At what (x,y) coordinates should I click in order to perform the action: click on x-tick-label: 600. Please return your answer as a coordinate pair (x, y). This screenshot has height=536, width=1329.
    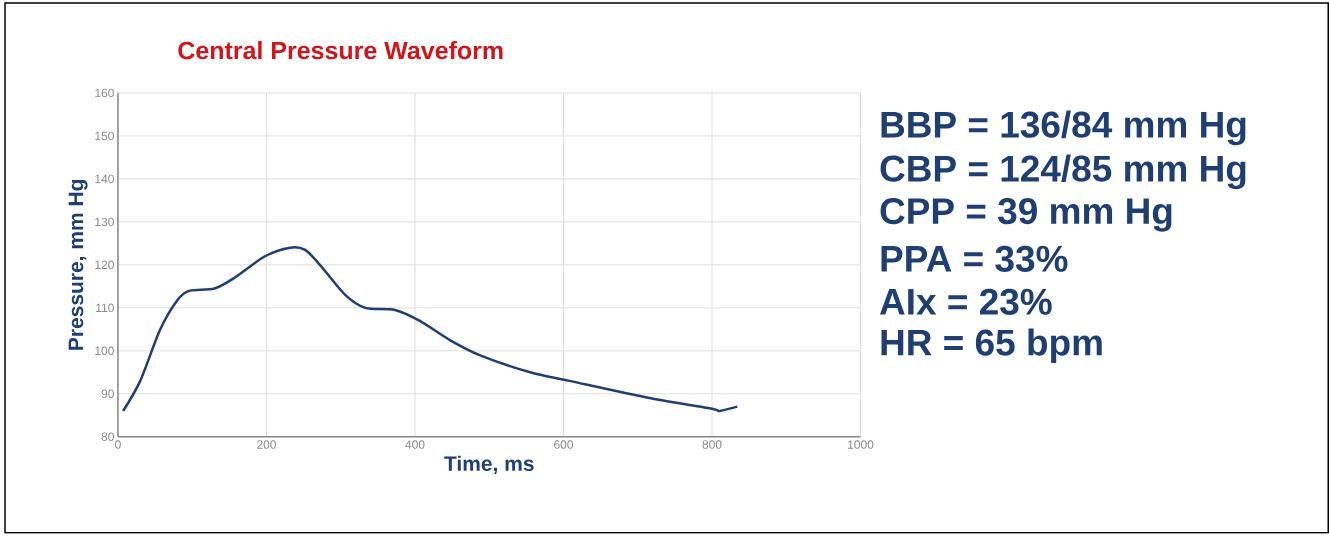
    Looking at the image, I should click on (564, 444).